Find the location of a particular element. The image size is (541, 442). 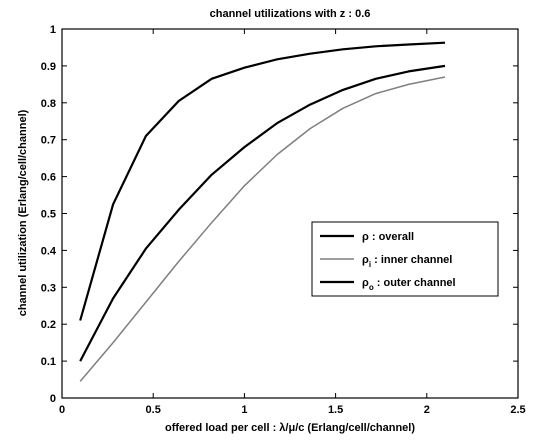

chart-title: channel utilizations with z : 0.6 is located at coordinates (290, 14).